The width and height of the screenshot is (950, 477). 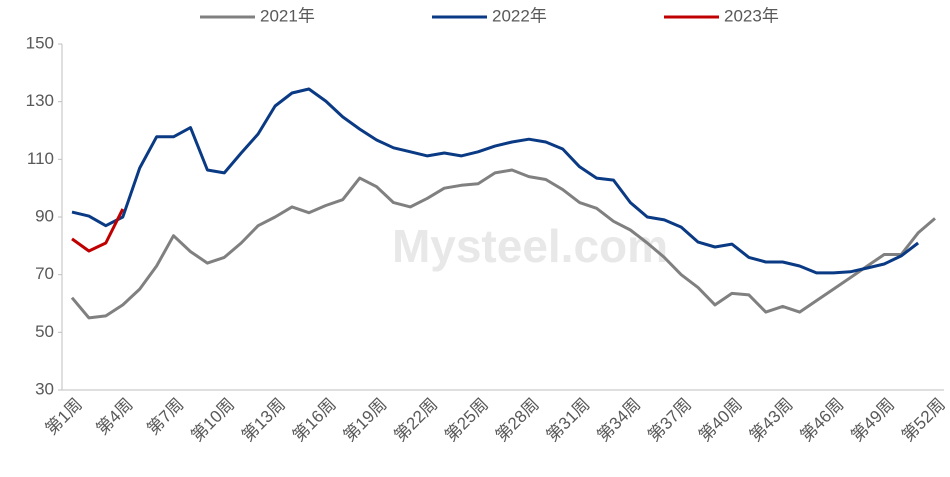 What do you see at coordinates (365, 420) in the screenshot?
I see `x-tick-label: 第19周` at bounding box center [365, 420].